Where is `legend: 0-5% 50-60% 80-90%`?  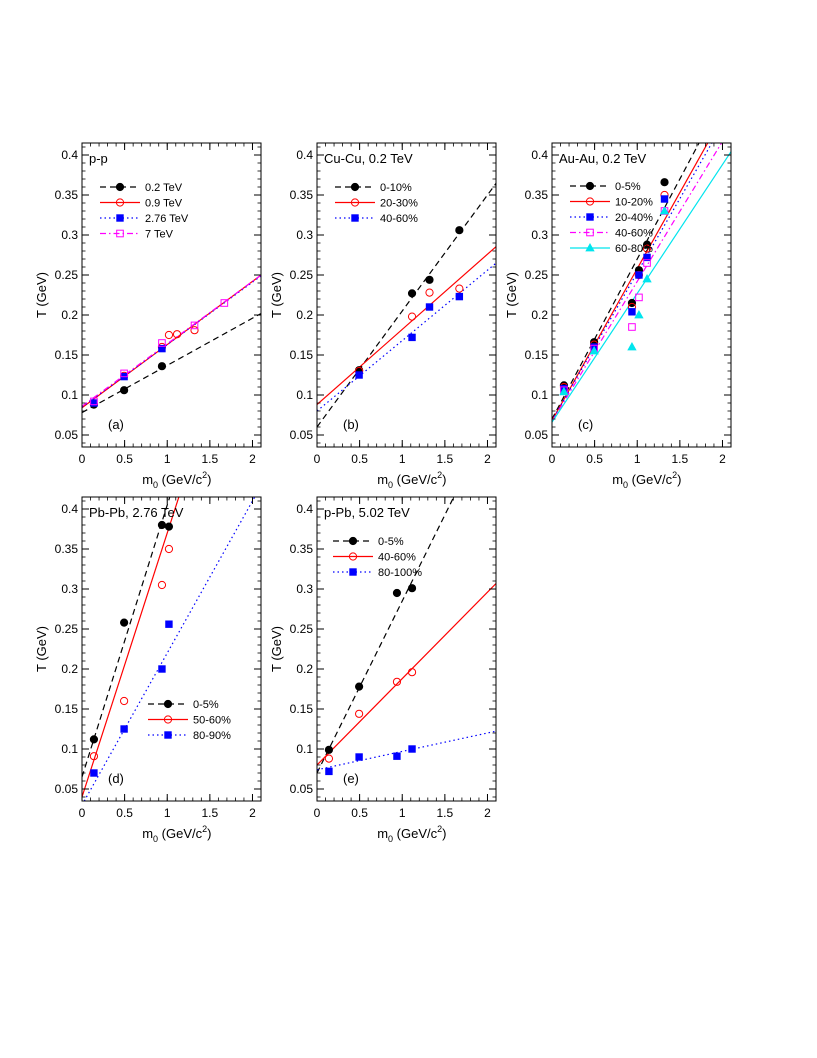 legend: 0-5% 50-60% 80-90% is located at coordinates (189, 720).